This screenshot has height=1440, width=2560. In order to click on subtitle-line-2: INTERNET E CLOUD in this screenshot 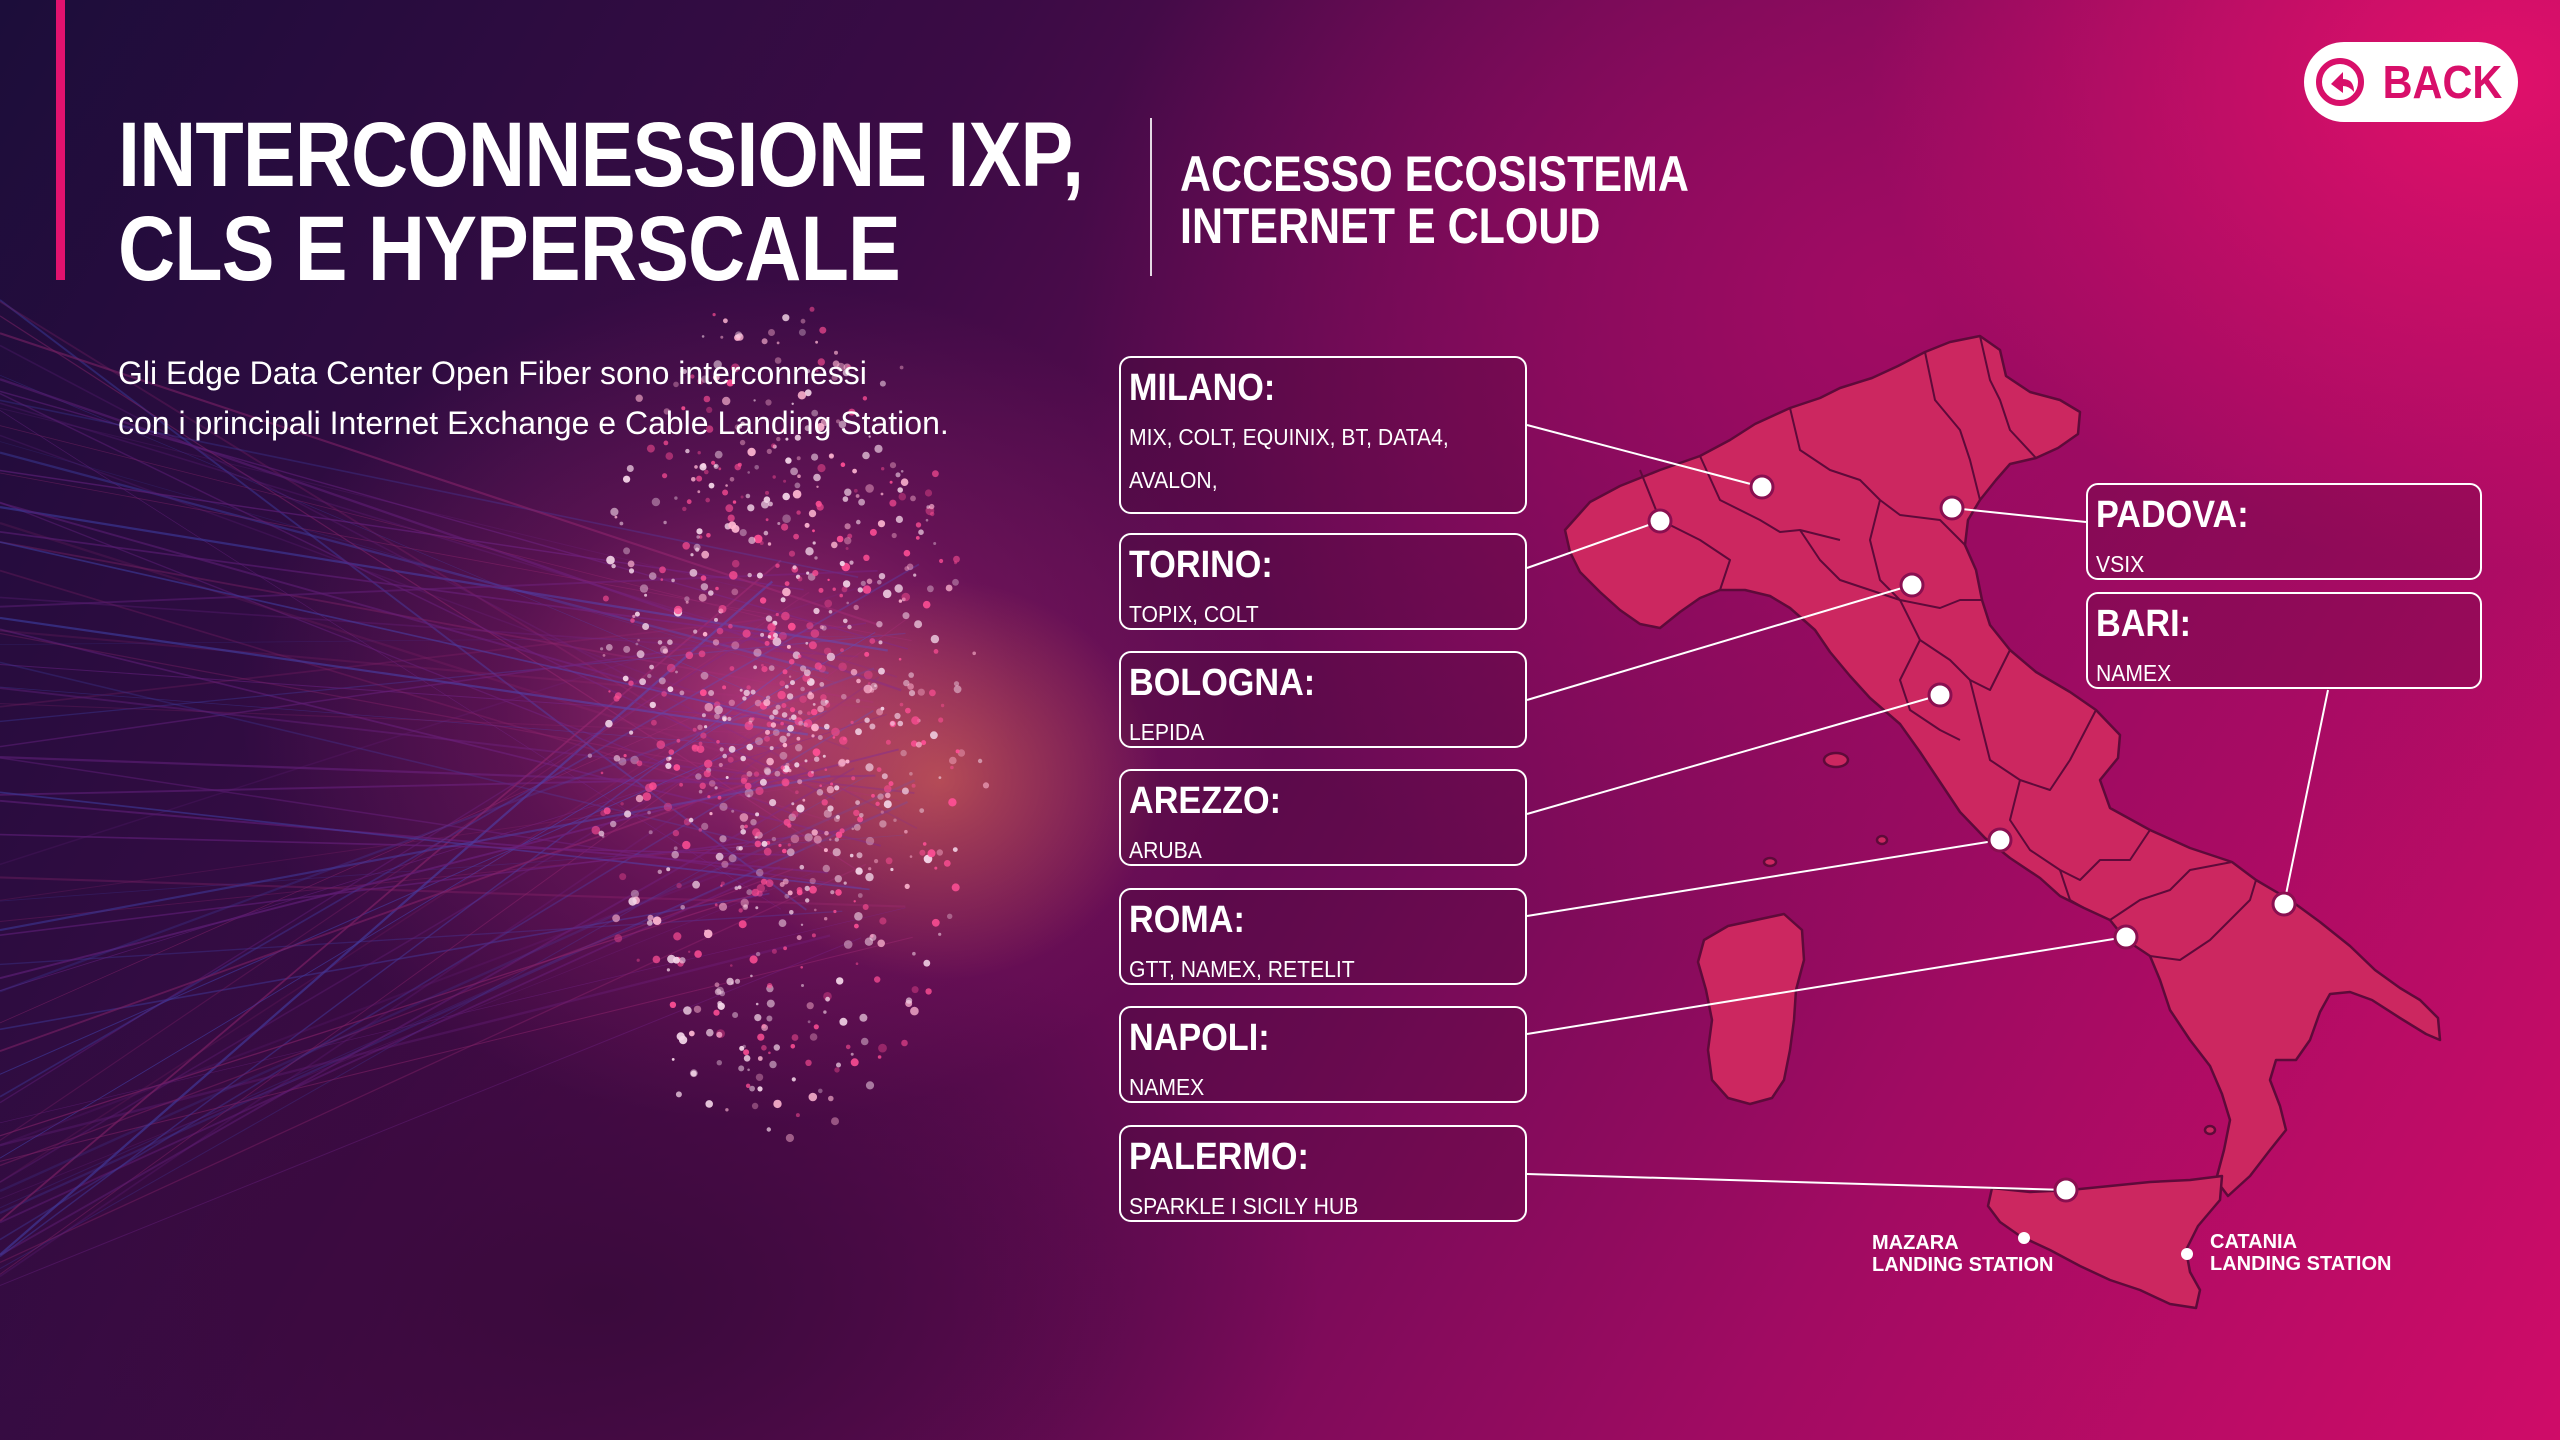, I will do `click(1390, 226)`.